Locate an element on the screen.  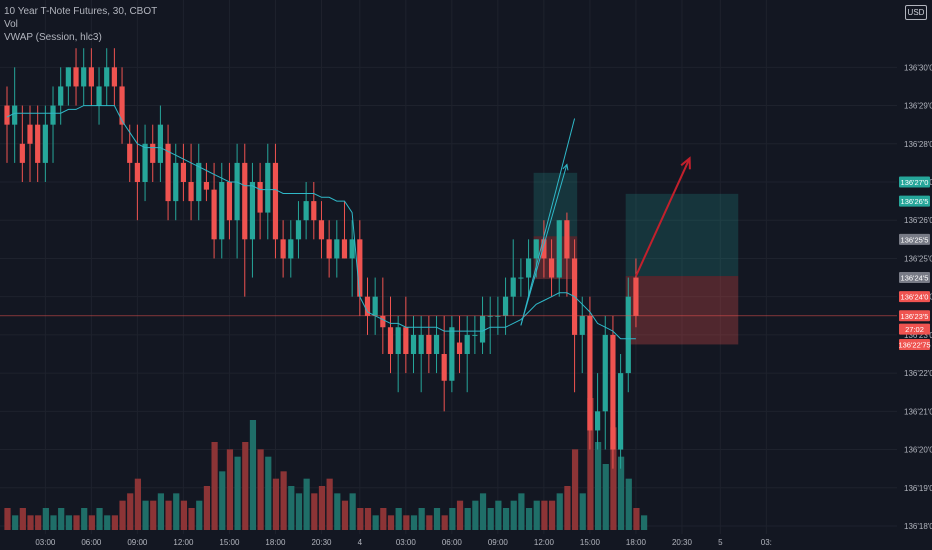
price-tick-label: 136'18'0 is located at coordinates (918, 526).